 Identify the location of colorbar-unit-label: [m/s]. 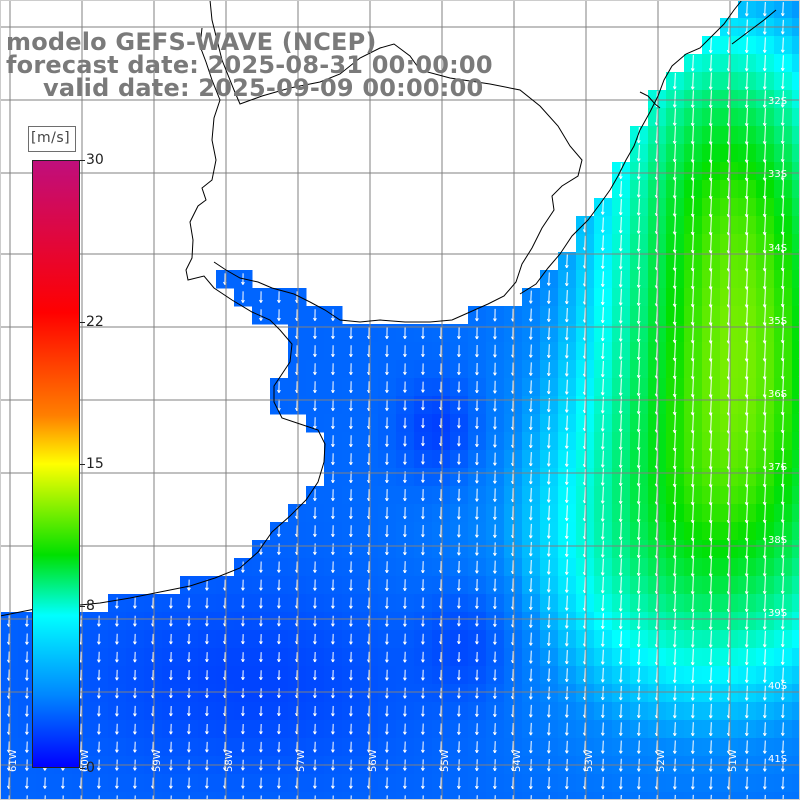
(51, 138).